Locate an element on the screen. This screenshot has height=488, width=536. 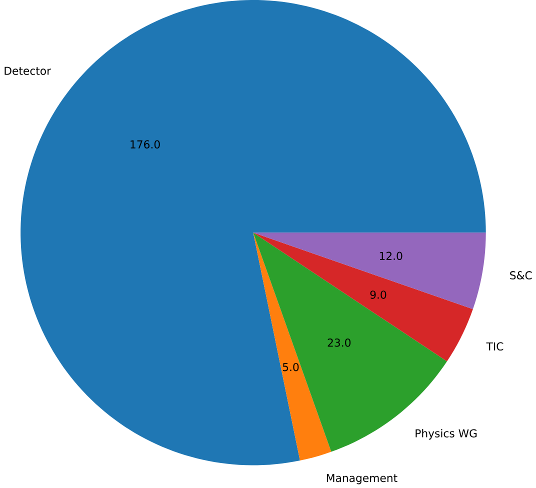
slice-label: Management is located at coordinates (362, 479).